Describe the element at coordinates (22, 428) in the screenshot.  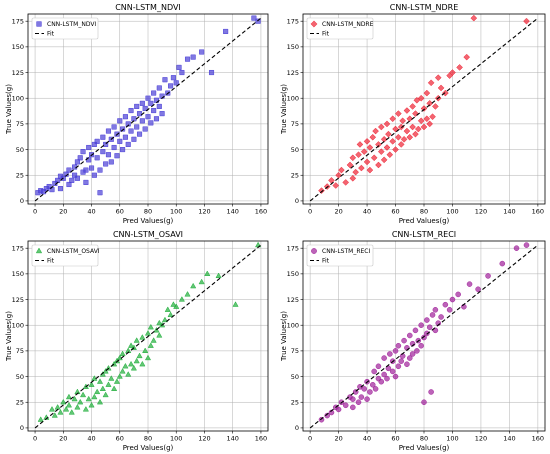
I see `y-tick-label: 0` at that location.